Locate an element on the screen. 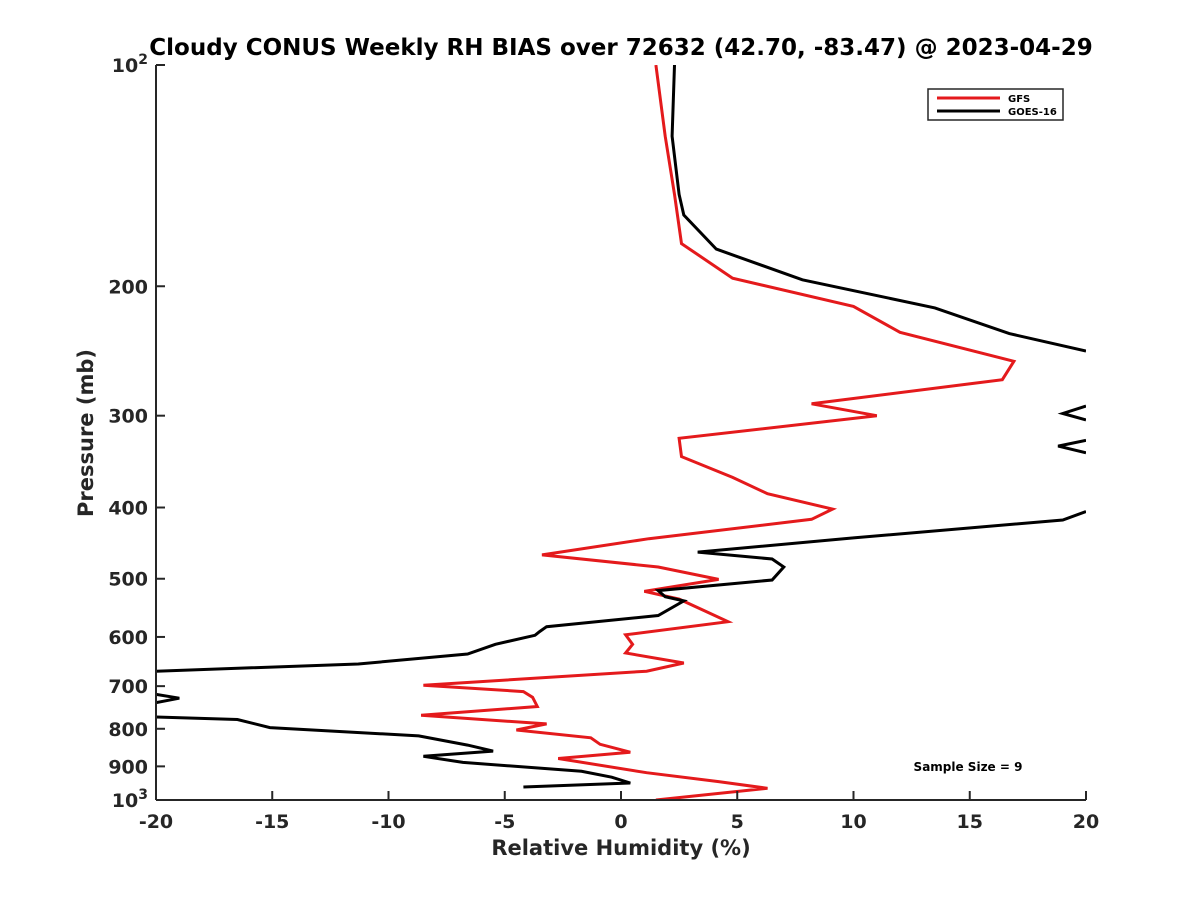 The width and height of the screenshot is (1200, 900). y-axis-label: Pressure (mb) is located at coordinates (86, 433).